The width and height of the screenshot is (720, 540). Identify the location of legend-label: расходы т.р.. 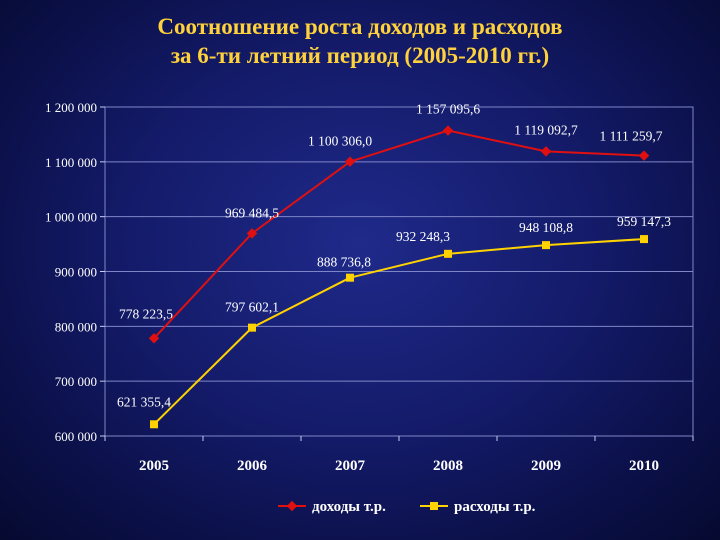
(495, 507).